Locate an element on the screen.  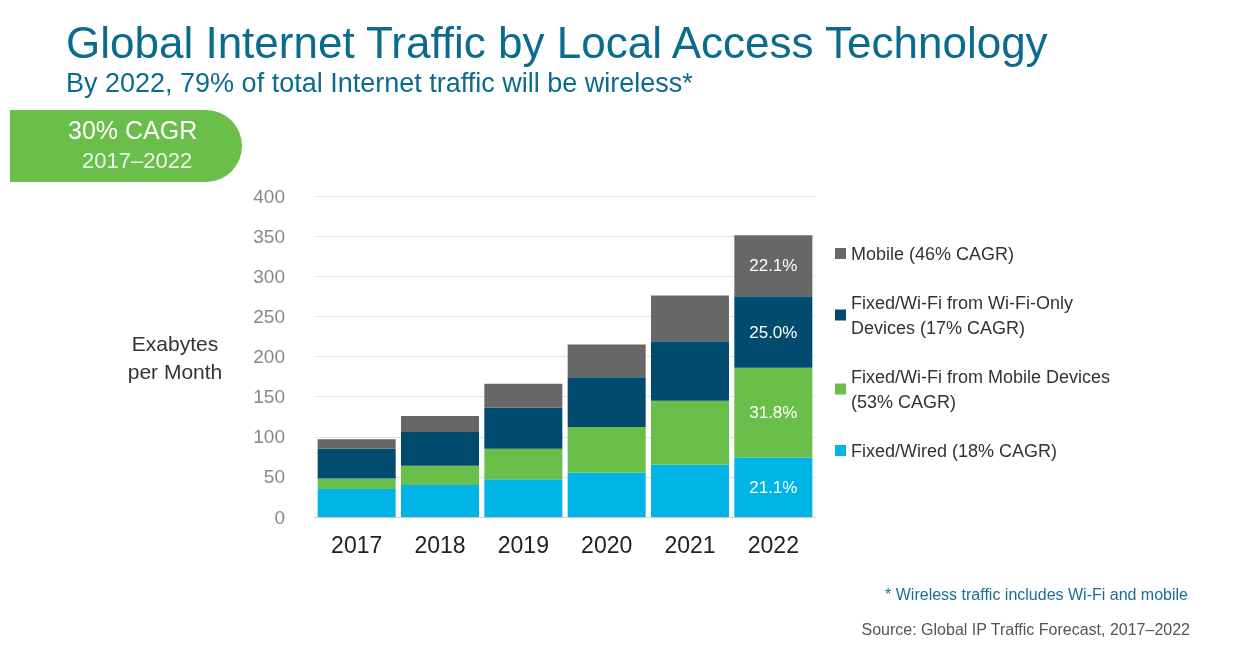
x-tick-label: 2018 is located at coordinates (440, 544).